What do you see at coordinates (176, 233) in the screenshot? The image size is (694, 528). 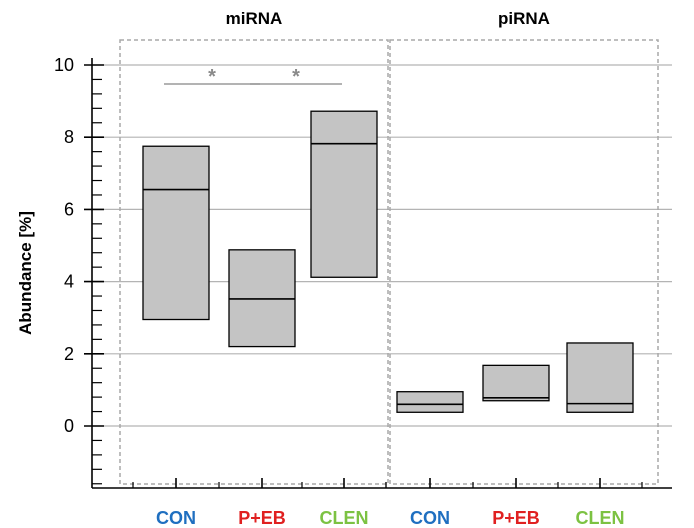 I see `box-mirna-con` at bounding box center [176, 233].